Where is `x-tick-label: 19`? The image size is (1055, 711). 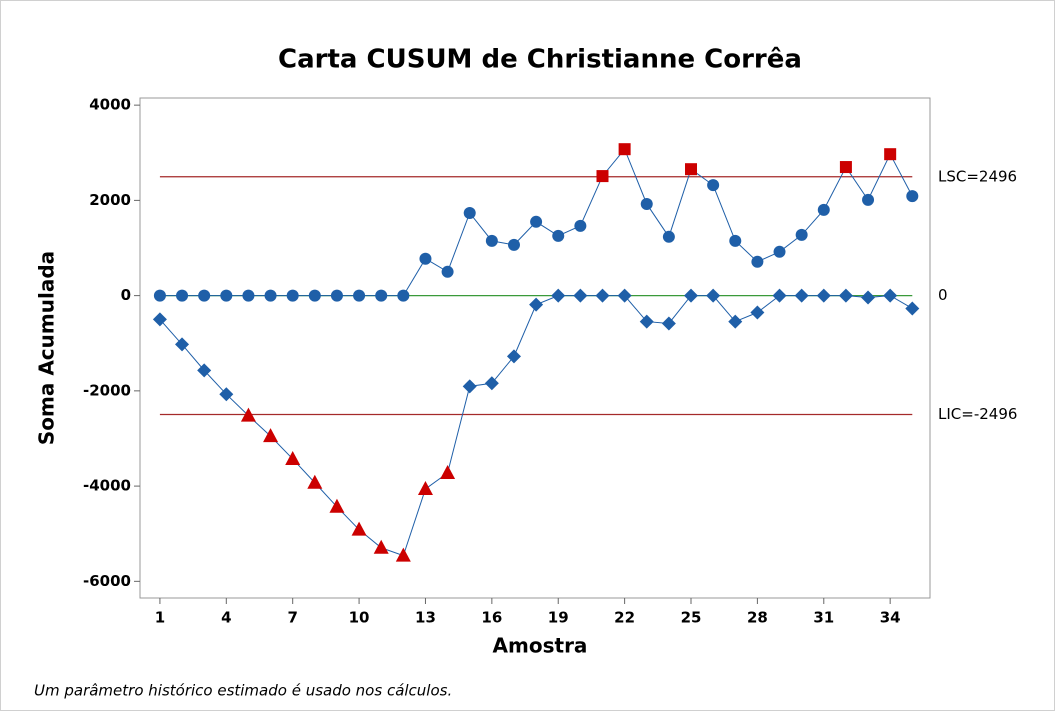 x-tick-label: 19 is located at coordinates (558, 618).